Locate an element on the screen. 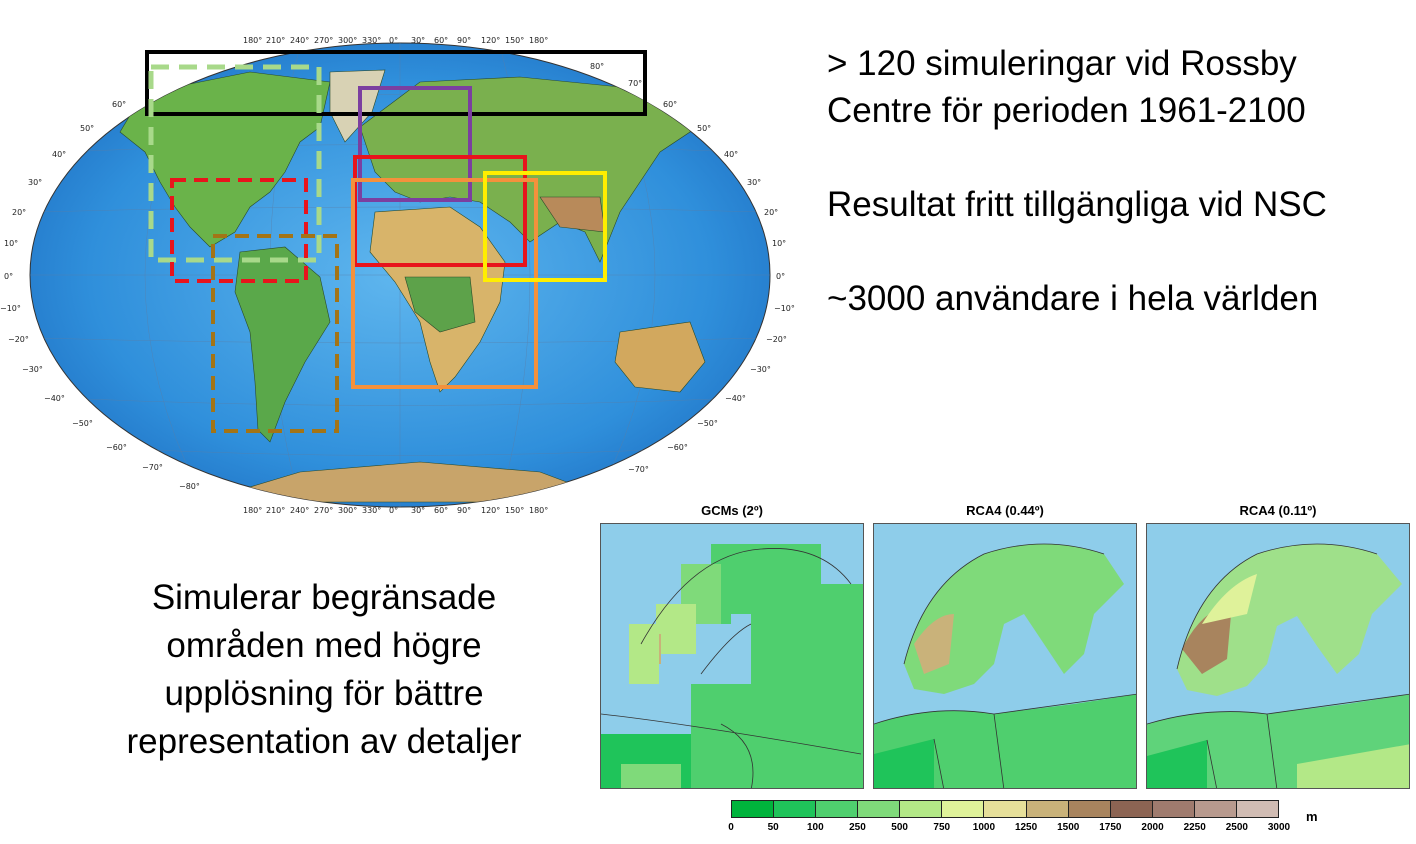 Image resolution: width=1416 pixels, height=844 pixels. colorbar-tick: 2500 is located at coordinates (1237, 827).